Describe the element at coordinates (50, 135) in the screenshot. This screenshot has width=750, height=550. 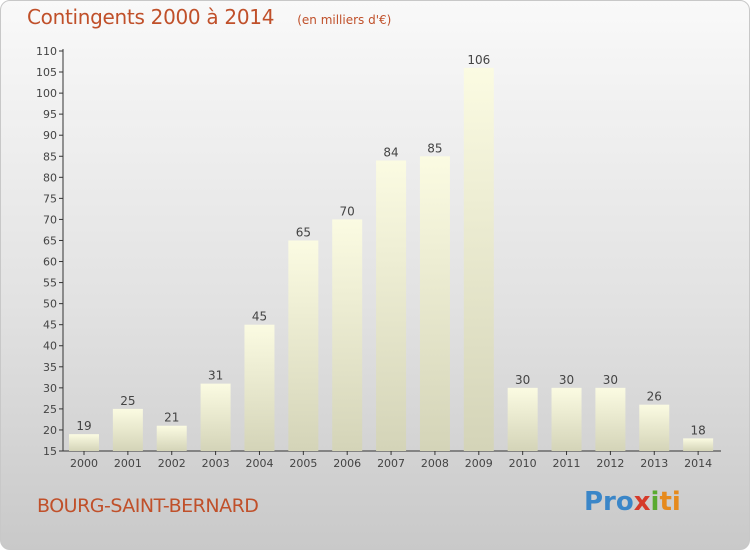
I see `y-tick-label: 90` at that location.